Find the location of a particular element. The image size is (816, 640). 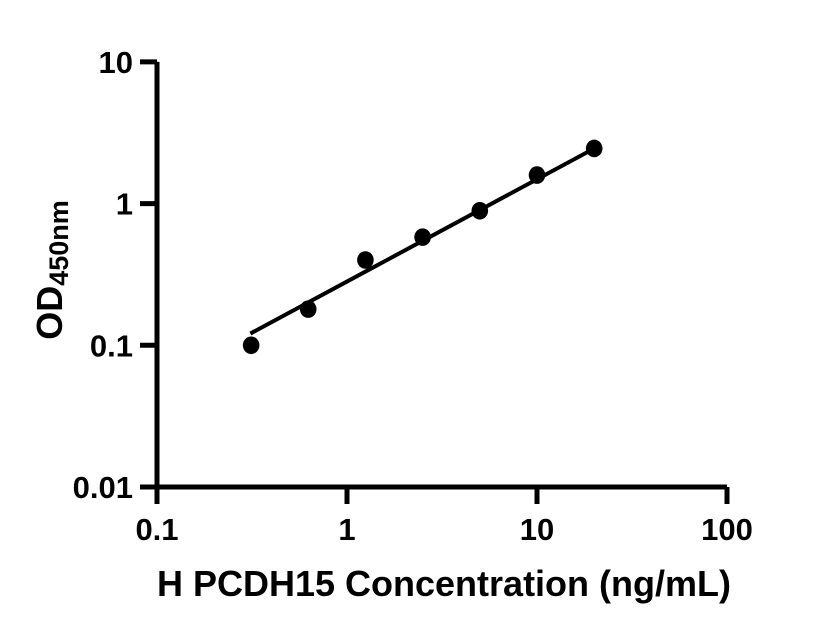

y-axis-title-subscript: 450nm is located at coordinates (59, 243).